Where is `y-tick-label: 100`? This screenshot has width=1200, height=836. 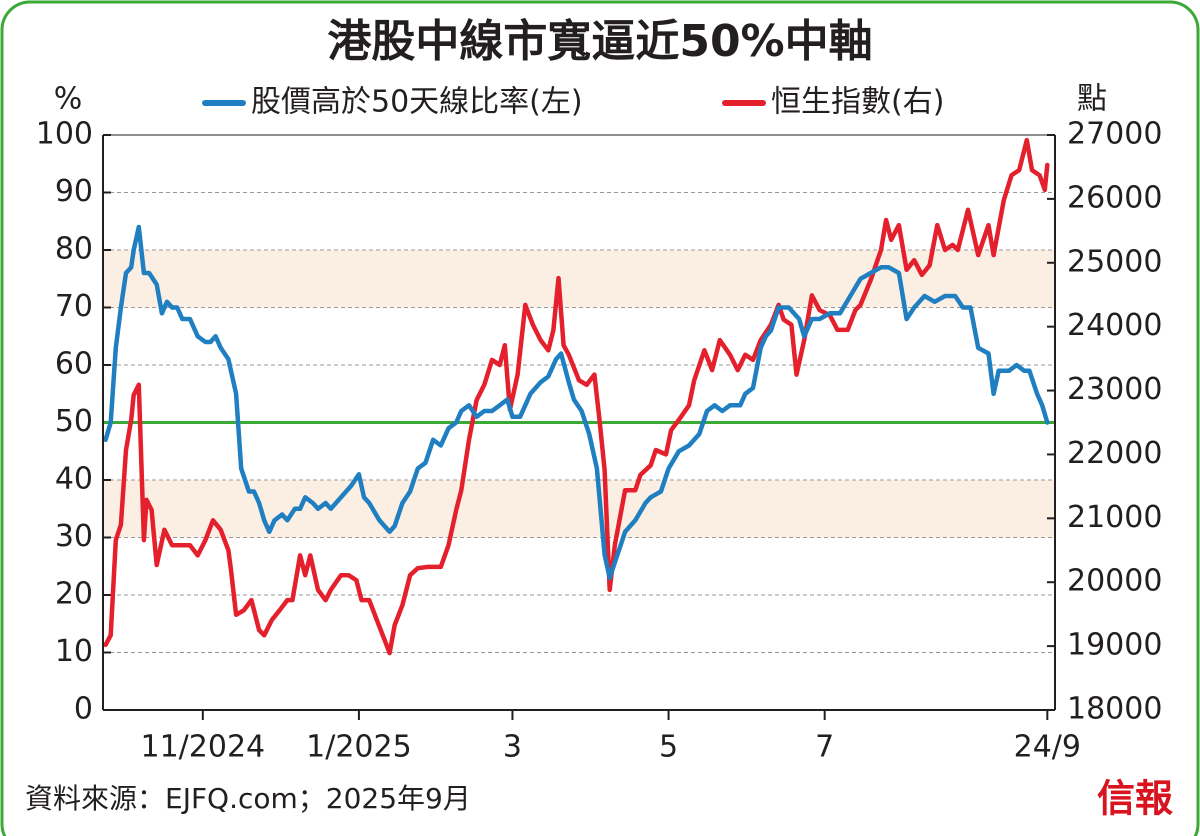 y-tick-label: 100 is located at coordinates (64, 134).